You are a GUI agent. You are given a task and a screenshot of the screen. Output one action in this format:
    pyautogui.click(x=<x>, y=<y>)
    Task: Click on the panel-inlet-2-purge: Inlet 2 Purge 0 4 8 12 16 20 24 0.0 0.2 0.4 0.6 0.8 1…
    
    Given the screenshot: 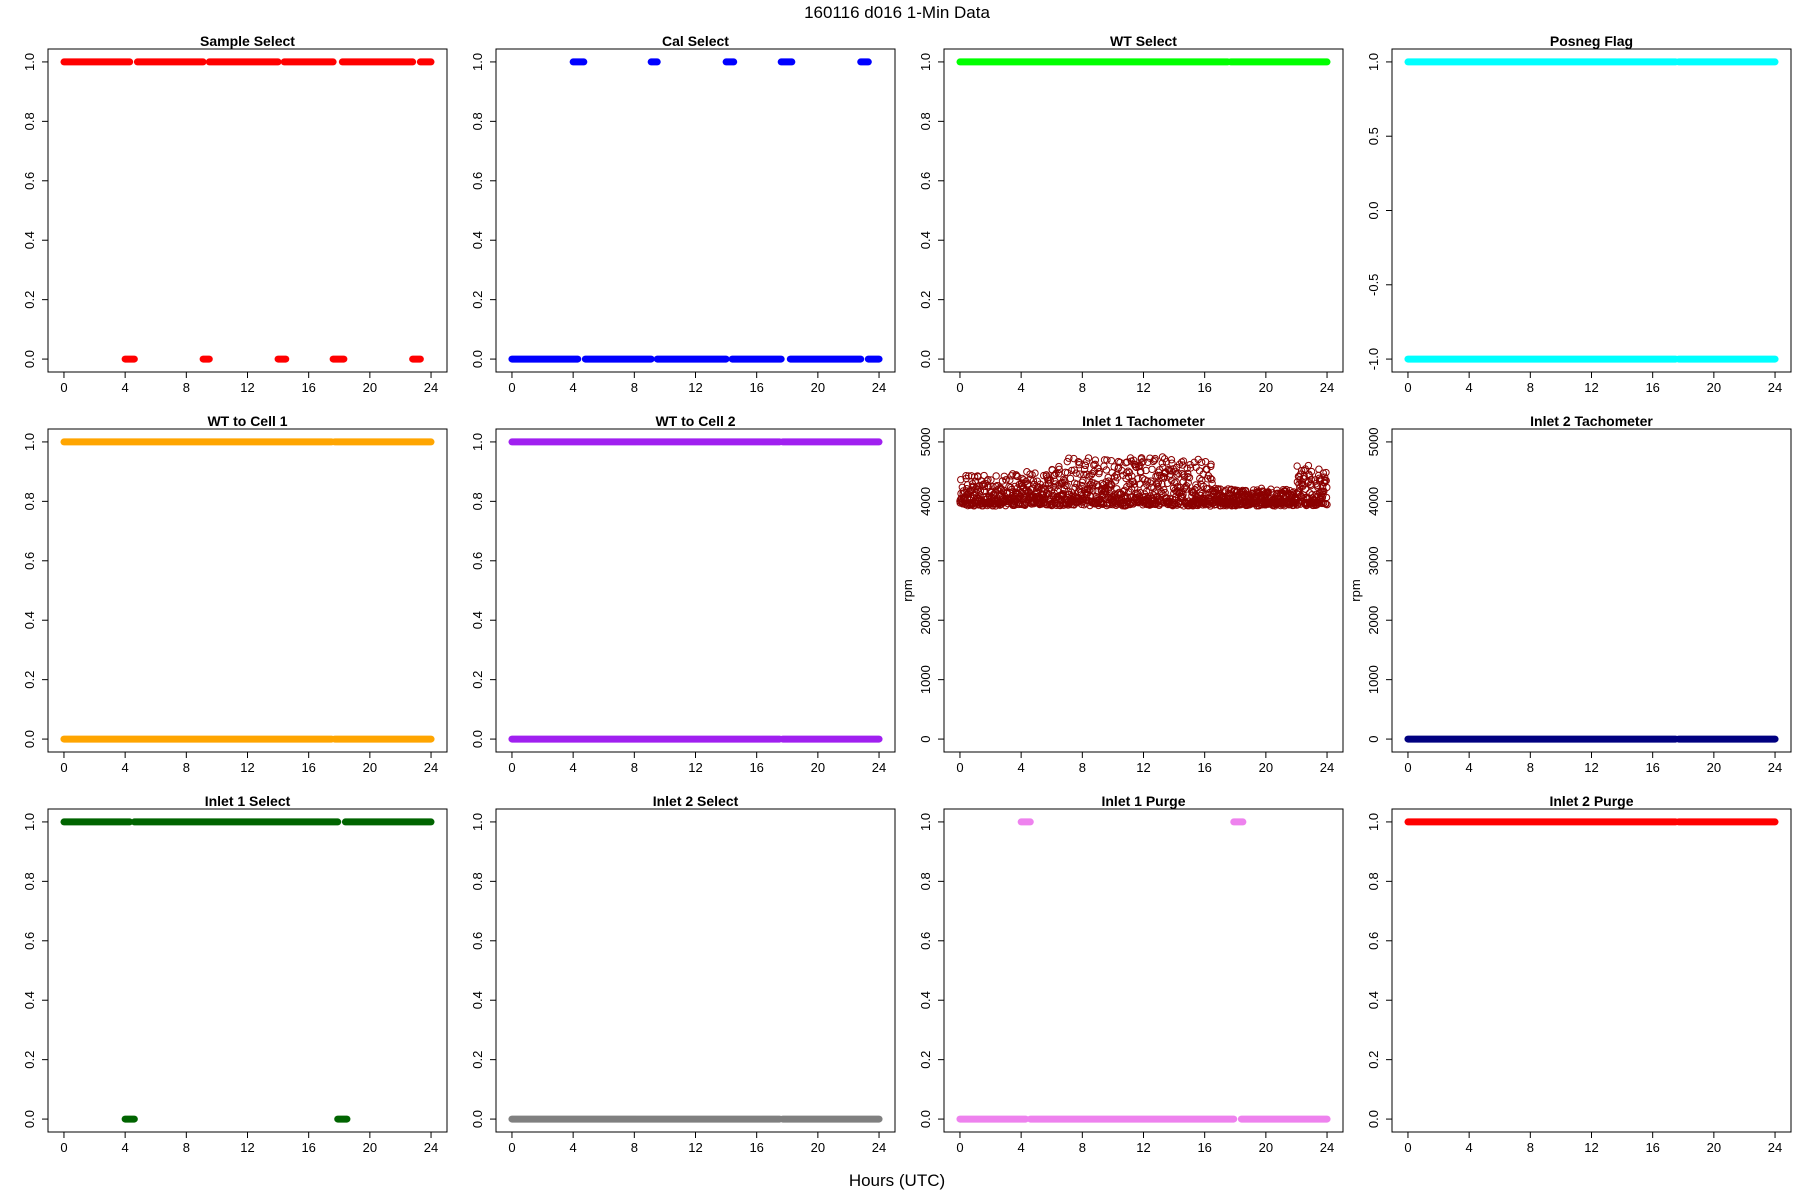 What is the action you would take?
    pyautogui.click(x=1579, y=974)
    